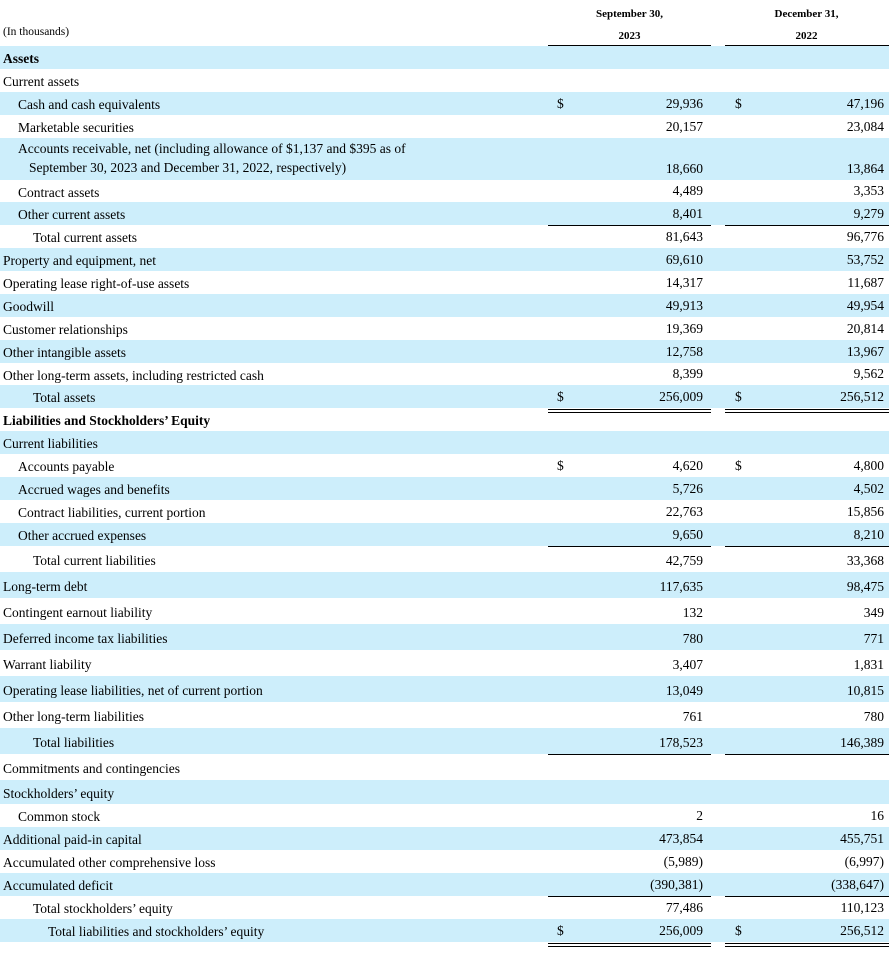  I want to click on value-2022: 146,389, so click(862, 742).